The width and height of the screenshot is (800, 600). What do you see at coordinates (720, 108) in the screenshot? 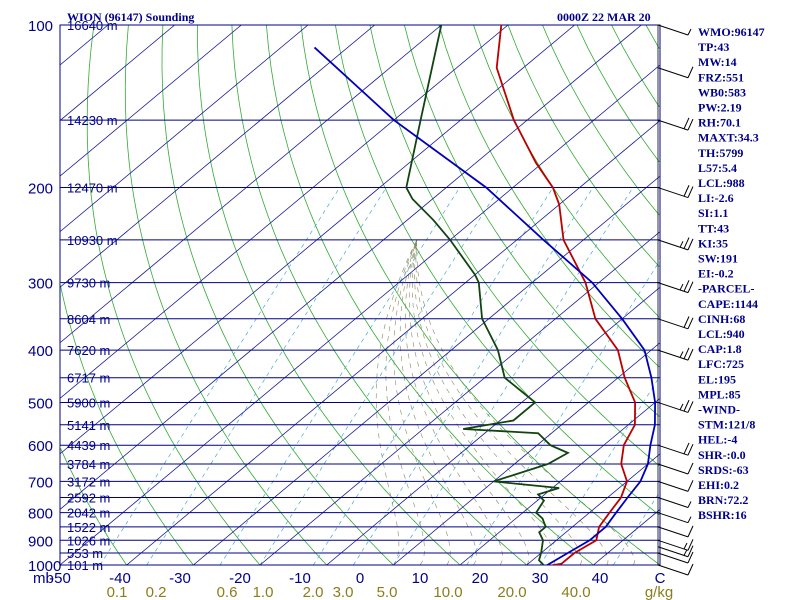
I see `index-item: PW:2.19` at bounding box center [720, 108].